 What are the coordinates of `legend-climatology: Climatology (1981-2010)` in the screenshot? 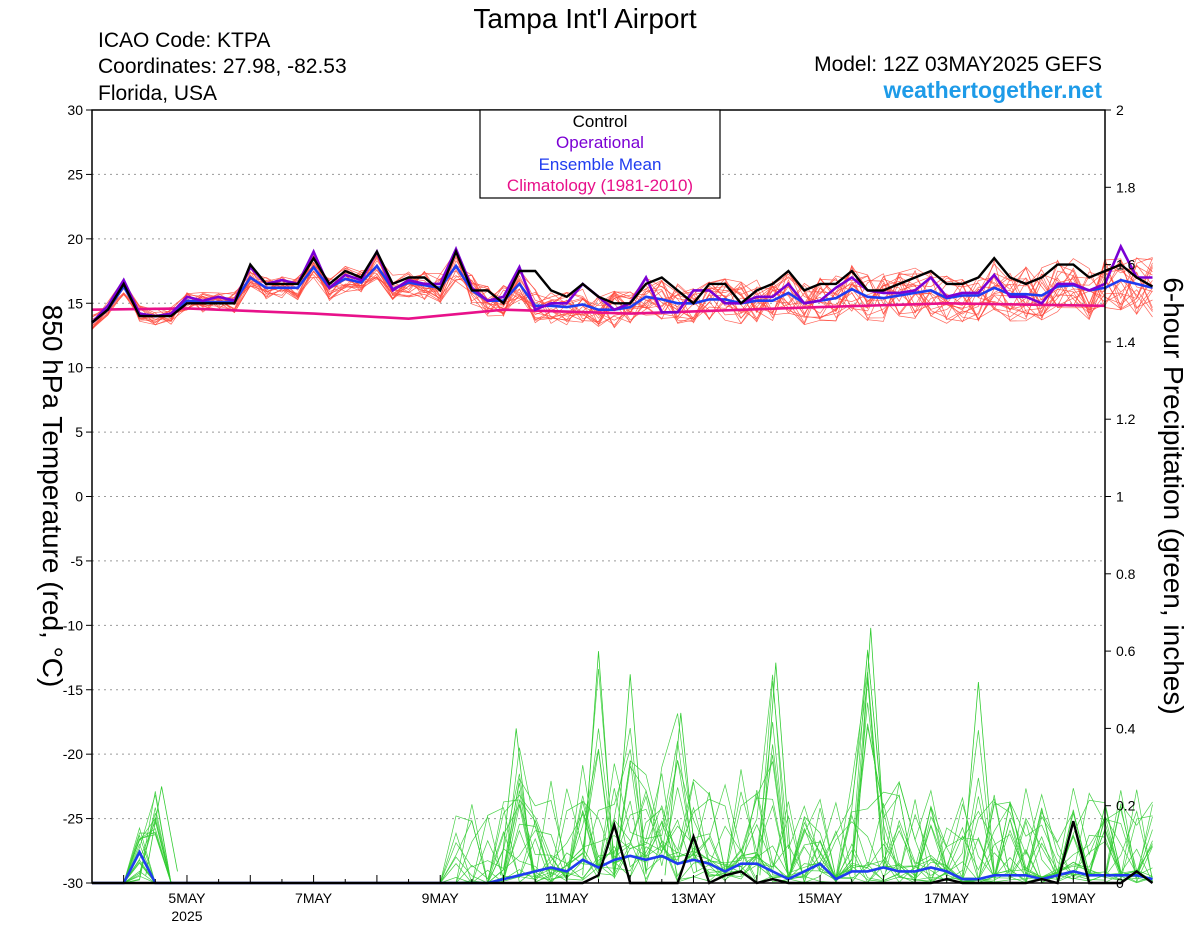 It's located at (600, 185).